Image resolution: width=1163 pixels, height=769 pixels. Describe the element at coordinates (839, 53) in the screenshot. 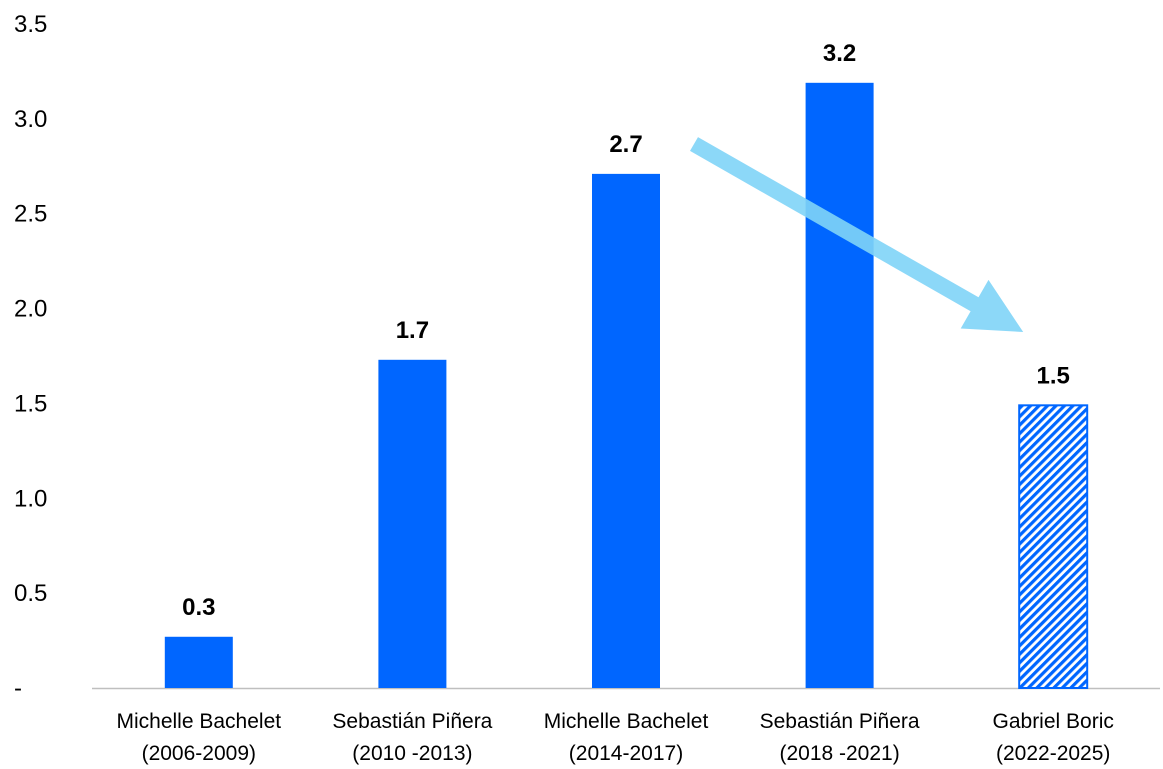

I see `data-label: 3.2` at that location.